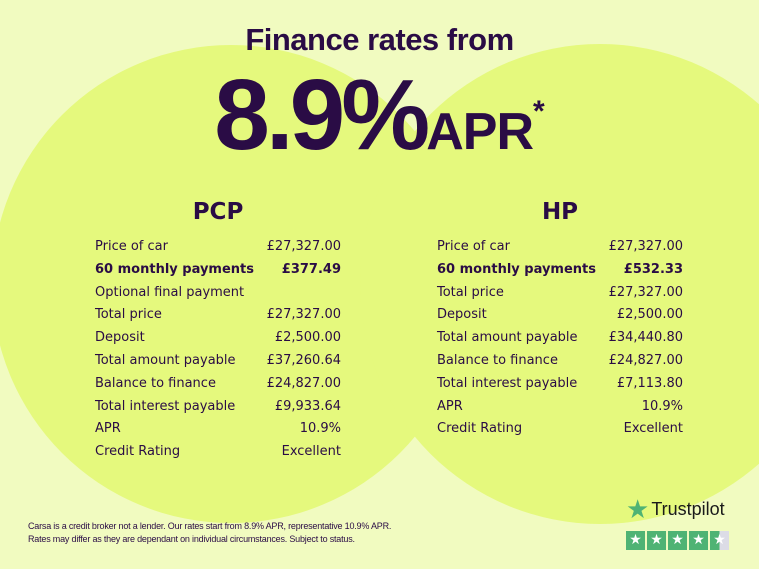  Describe the element at coordinates (649, 383) in the screenshot. I see `row-value: £7,113.80` at that location.